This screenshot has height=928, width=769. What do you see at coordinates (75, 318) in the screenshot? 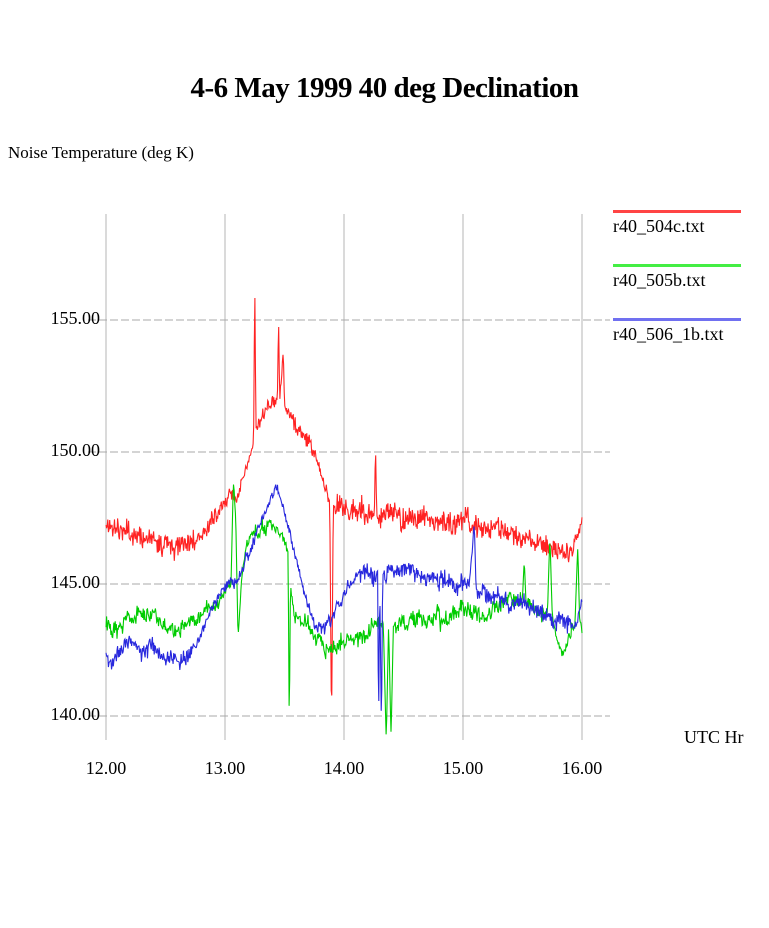
I see `y-tick-label: 155.00` at bounding box center [75, 318].